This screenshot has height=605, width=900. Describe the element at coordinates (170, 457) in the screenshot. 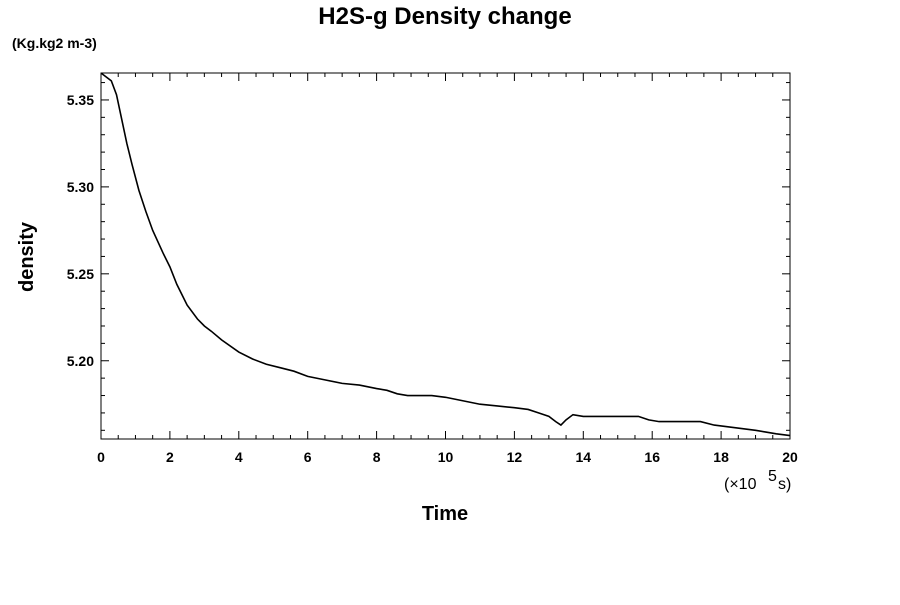

I see `x-tick-label: 2` at that location.